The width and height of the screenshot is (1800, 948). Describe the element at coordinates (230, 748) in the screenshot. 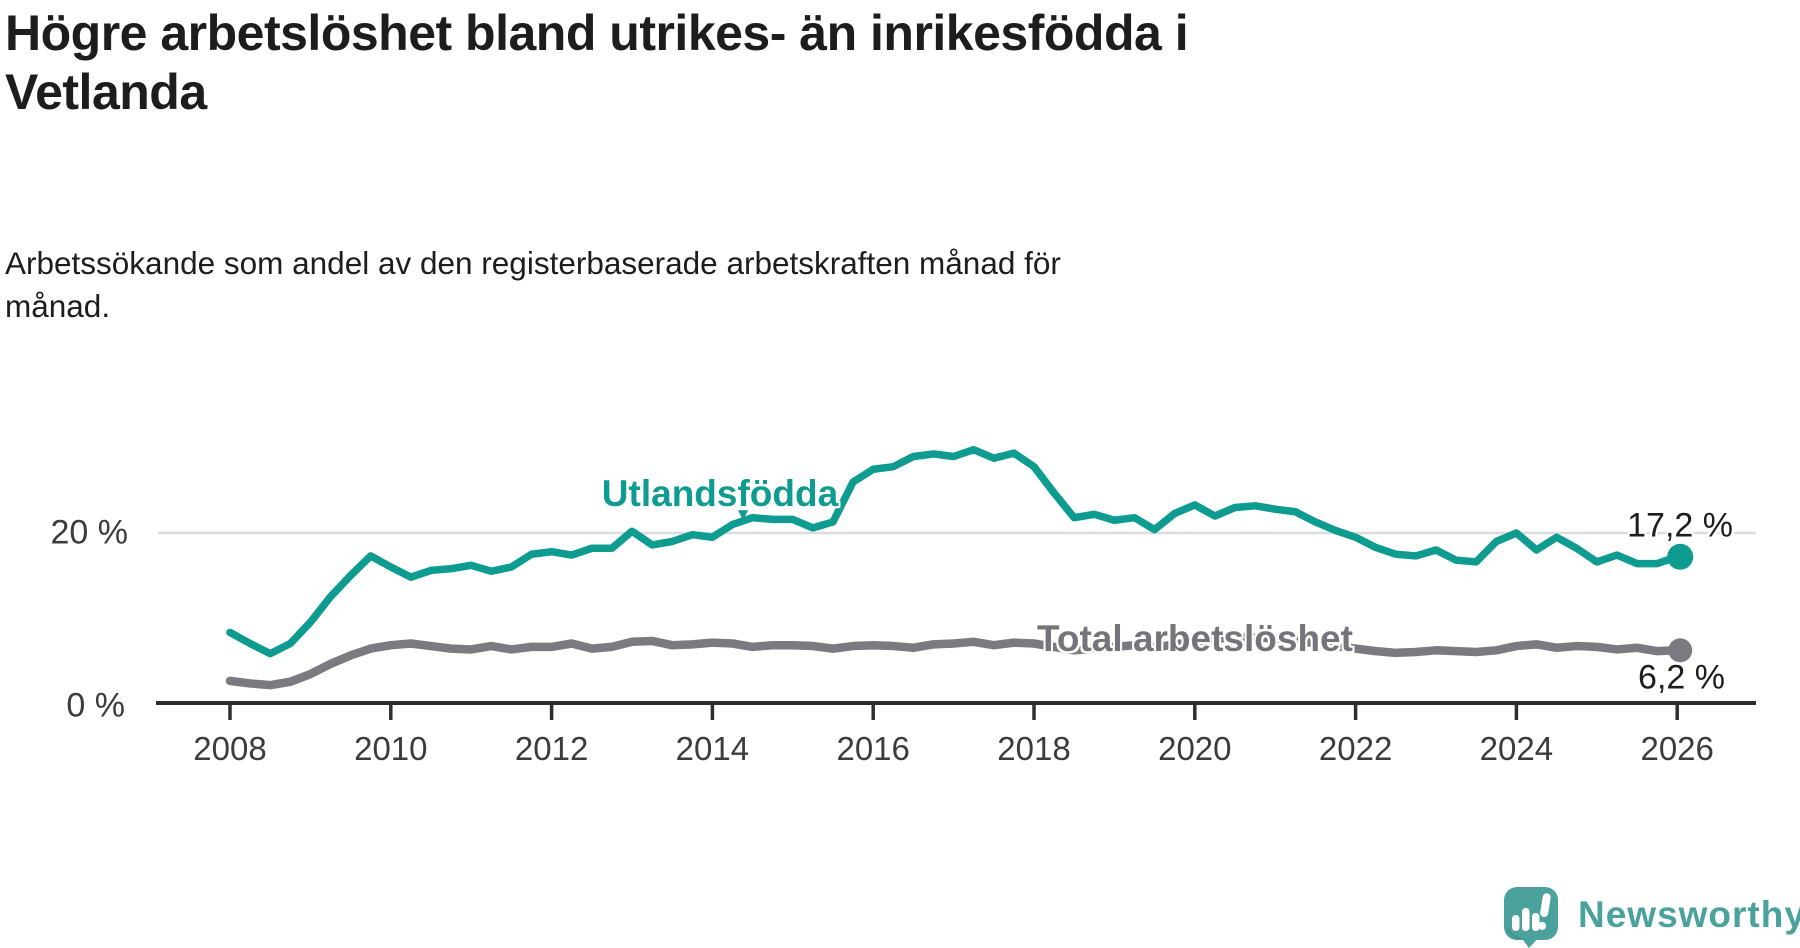

I see `x-axis-label-2008: 2008` at that location.